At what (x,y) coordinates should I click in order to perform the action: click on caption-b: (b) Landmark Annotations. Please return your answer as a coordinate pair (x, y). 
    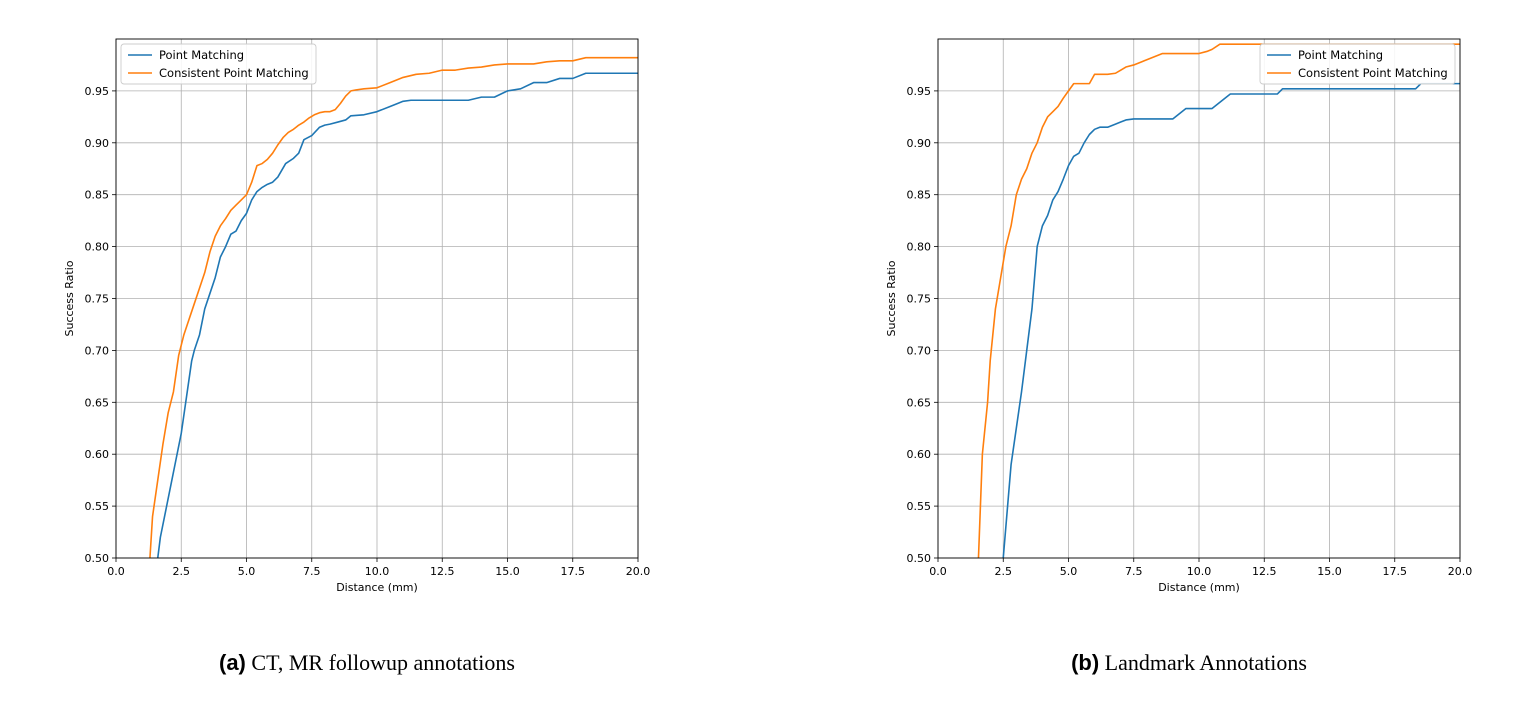
    Looking at the image, I should click on (1189, 662).